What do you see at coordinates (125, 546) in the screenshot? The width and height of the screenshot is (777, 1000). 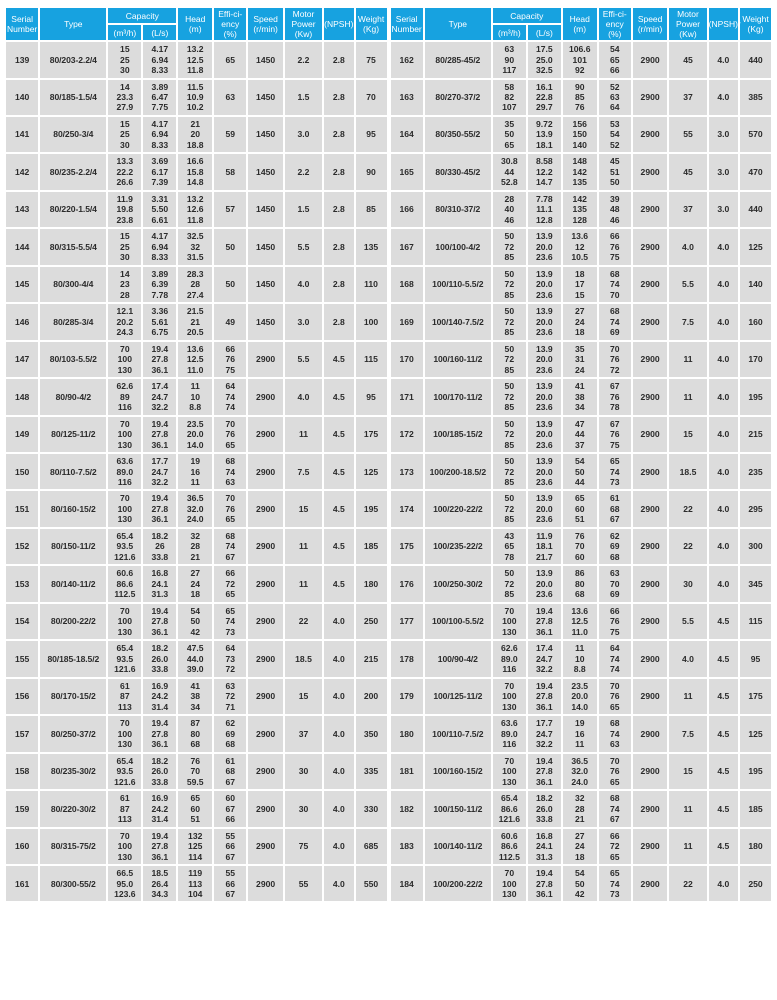 I see `cell-capacity-m3h: 65.4 93.5 121.6` at bounding box center [125, 546].